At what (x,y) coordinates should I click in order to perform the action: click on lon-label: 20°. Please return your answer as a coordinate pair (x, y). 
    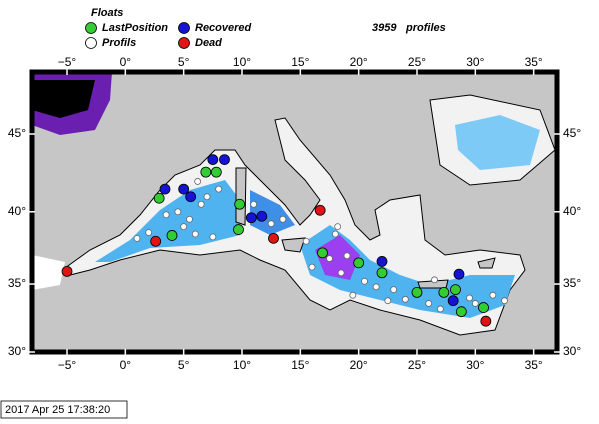
    Looking at the image, I should click on (359, 62).